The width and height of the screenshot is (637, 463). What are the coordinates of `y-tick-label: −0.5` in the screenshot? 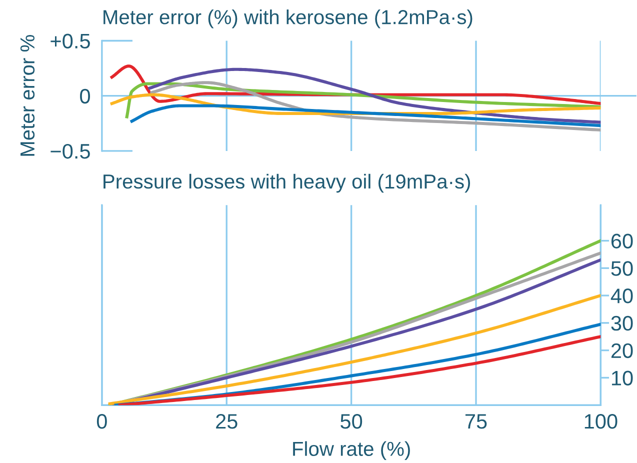 It's located at (70, 151).